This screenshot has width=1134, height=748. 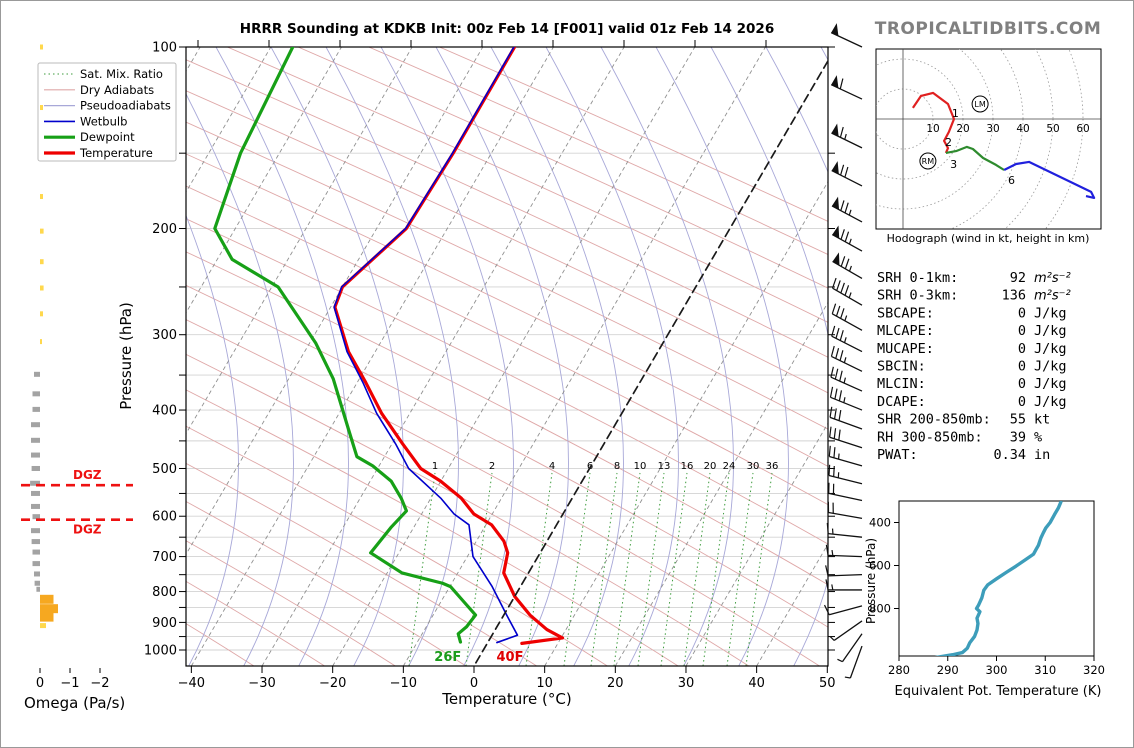 What do you see at coordinates (1042, 420) in the screenshot?
I see `stat-unit: kt` at bounding box center [1042, 420].